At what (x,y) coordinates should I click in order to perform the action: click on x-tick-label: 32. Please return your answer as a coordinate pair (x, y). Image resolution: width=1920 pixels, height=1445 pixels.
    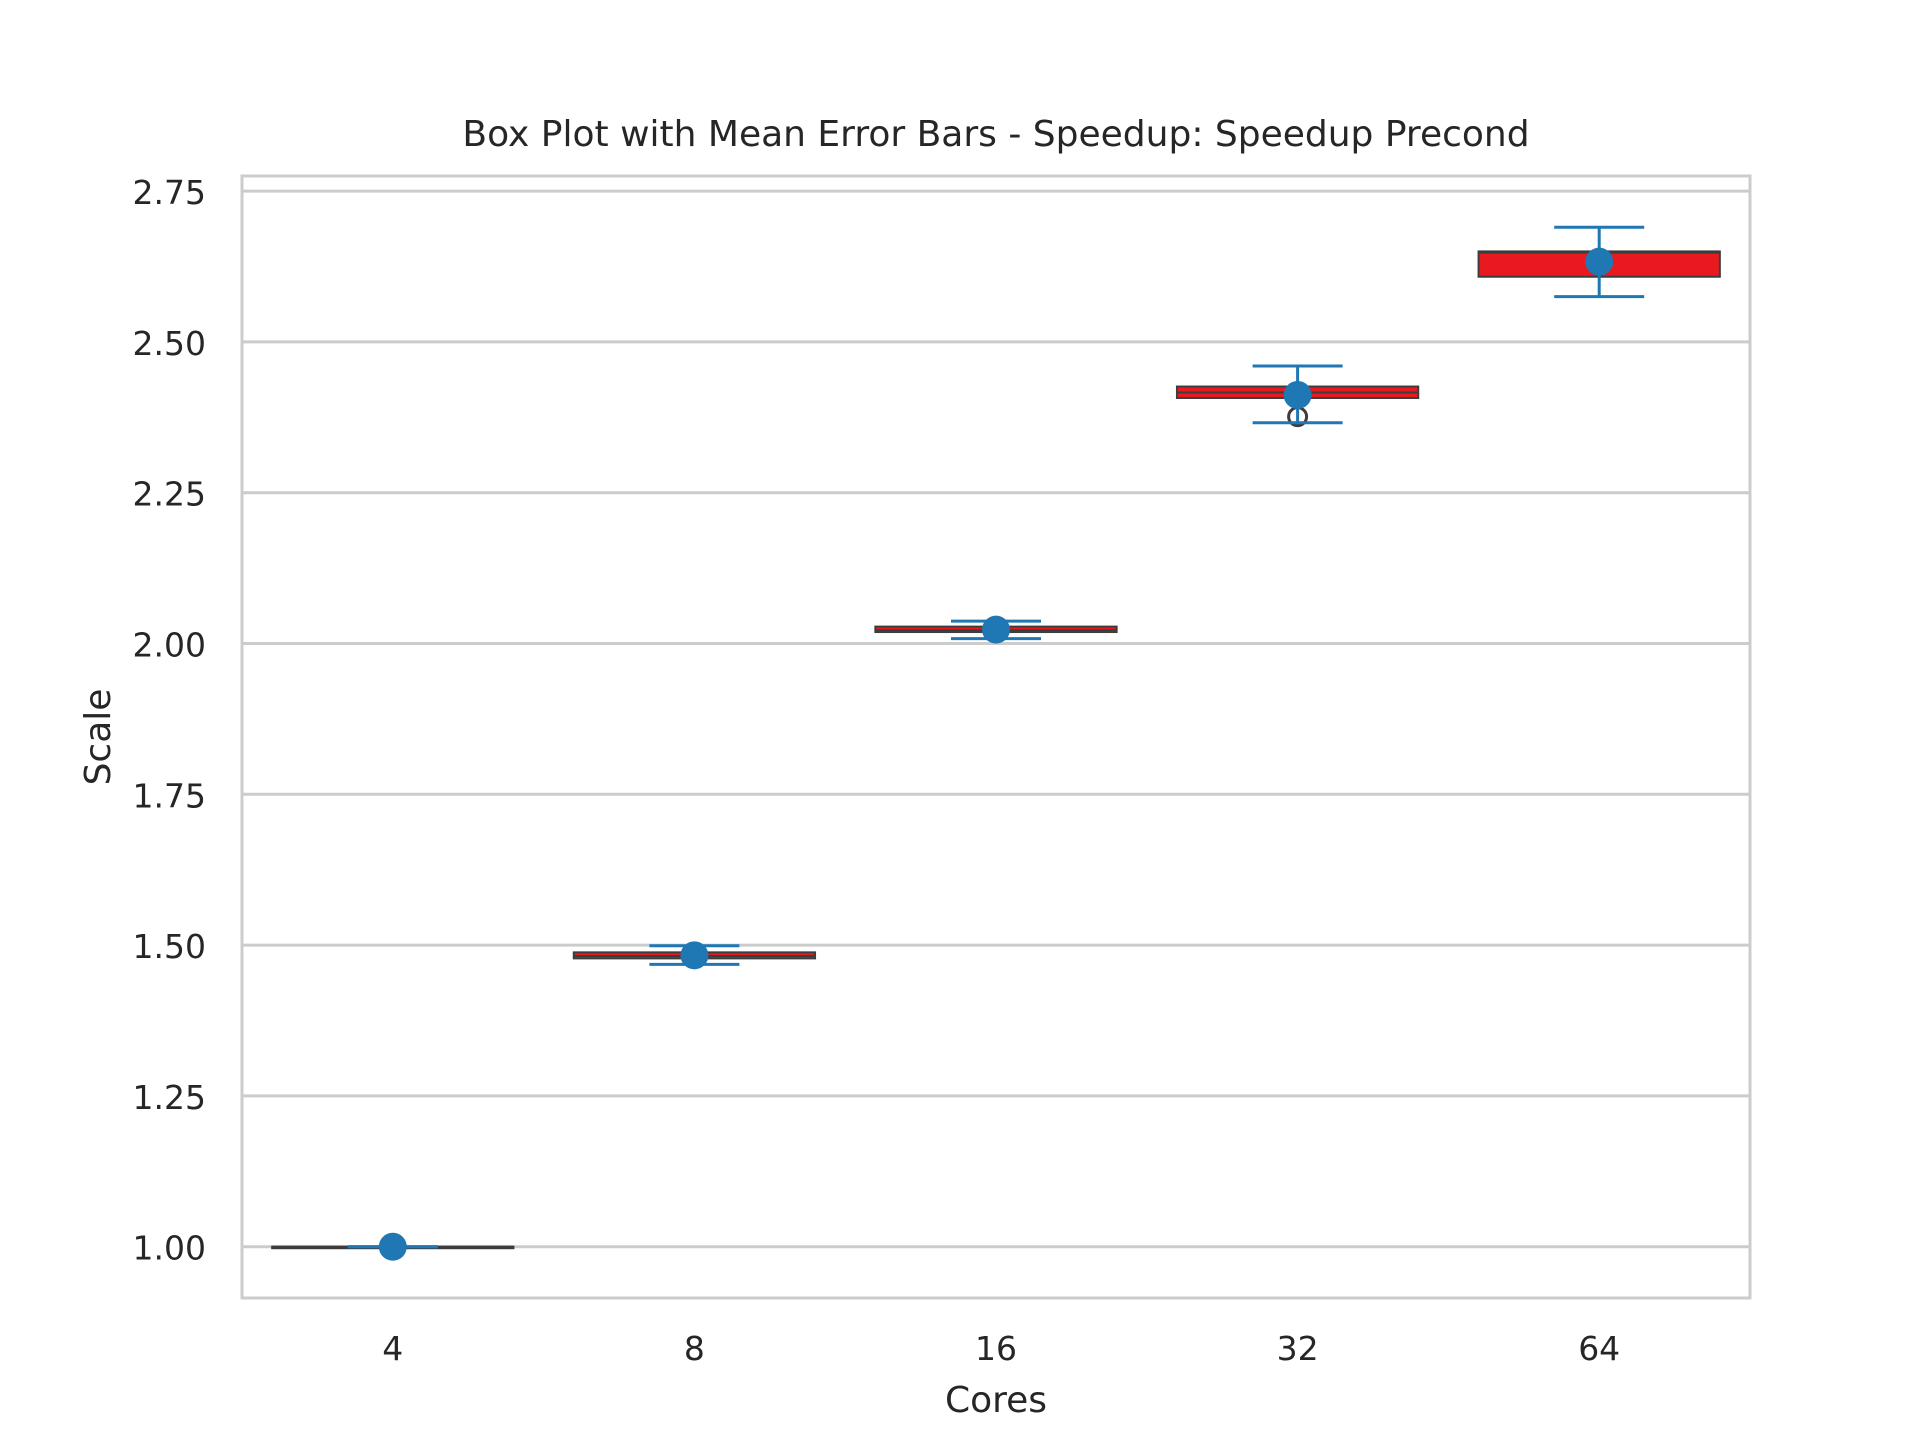
    Looking at the image, I should click on (1298, 1348).